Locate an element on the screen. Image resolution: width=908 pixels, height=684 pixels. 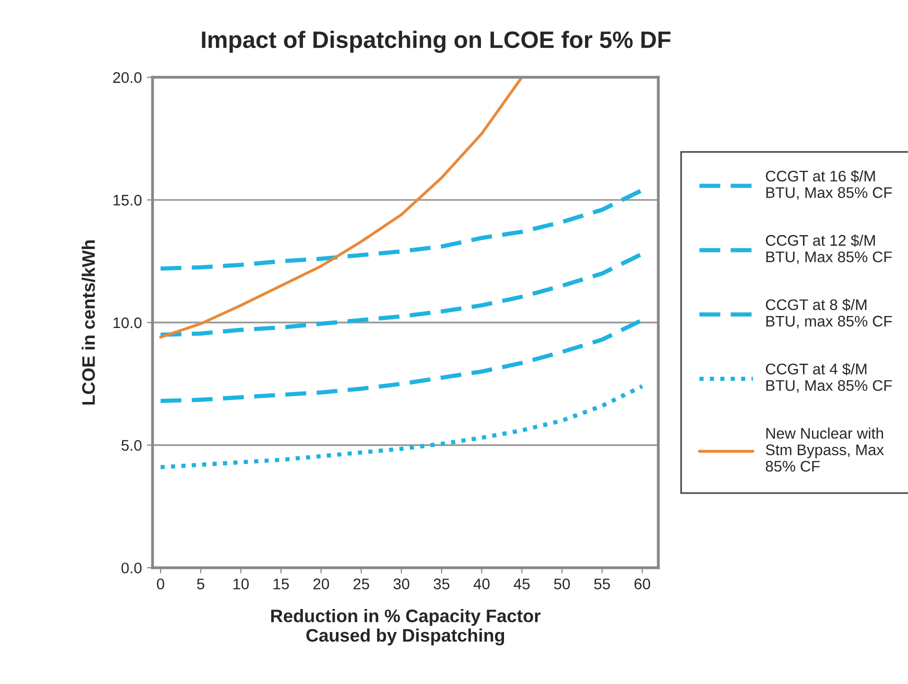
legend-label: CCGT at 12 $/M BTU, Max 85% CF is located at coordinates (829, 249).